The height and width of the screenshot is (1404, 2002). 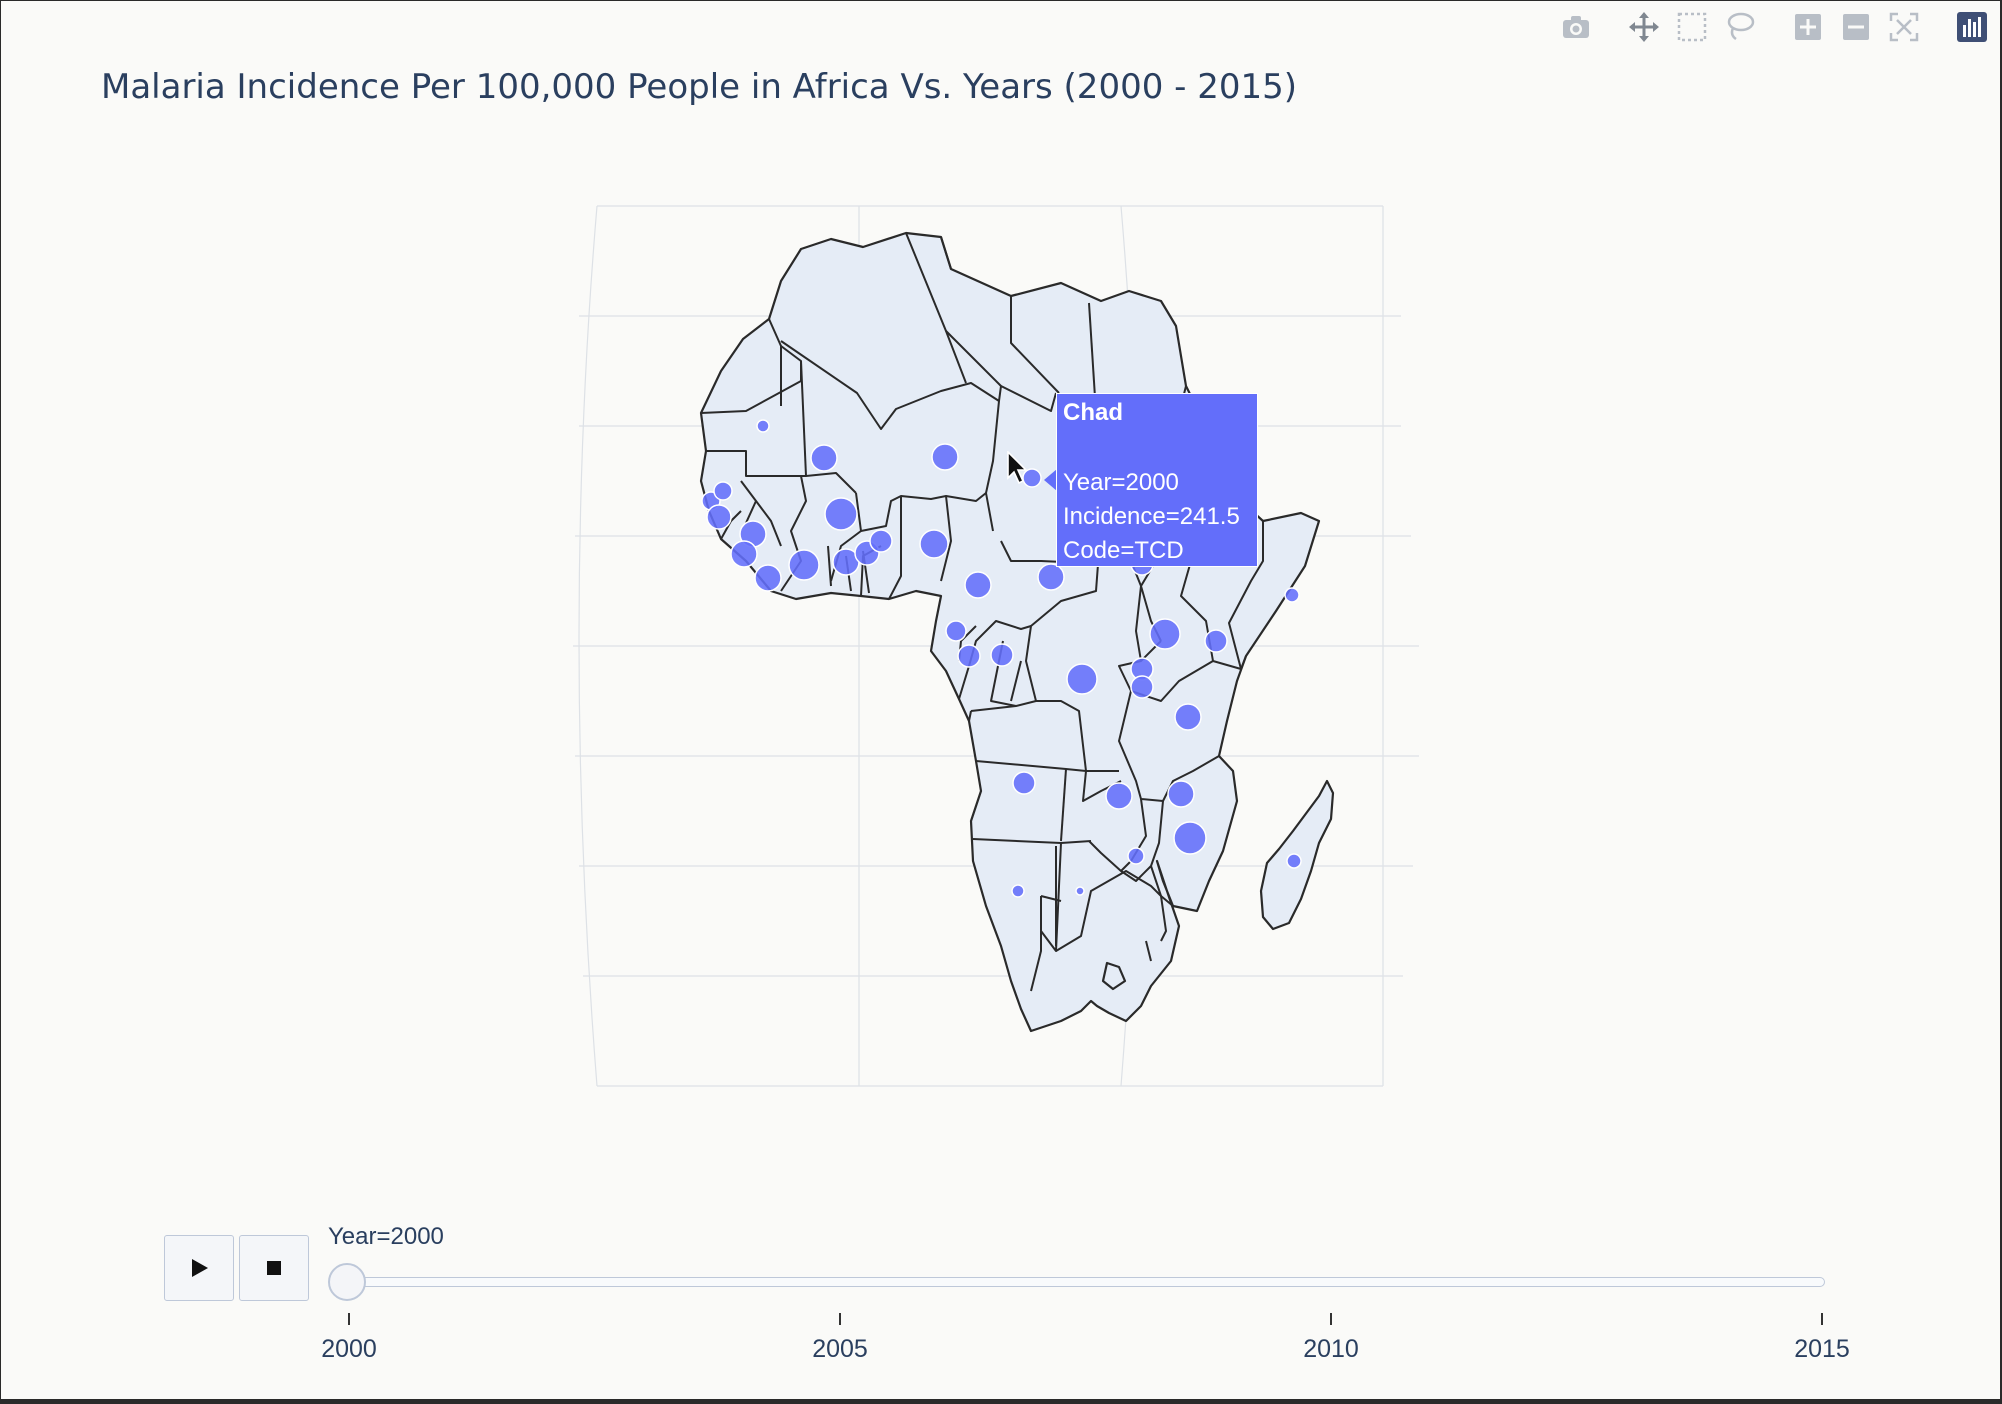 I want to click on slider-tick-label: 2015, so click(x=1822, y=1349).